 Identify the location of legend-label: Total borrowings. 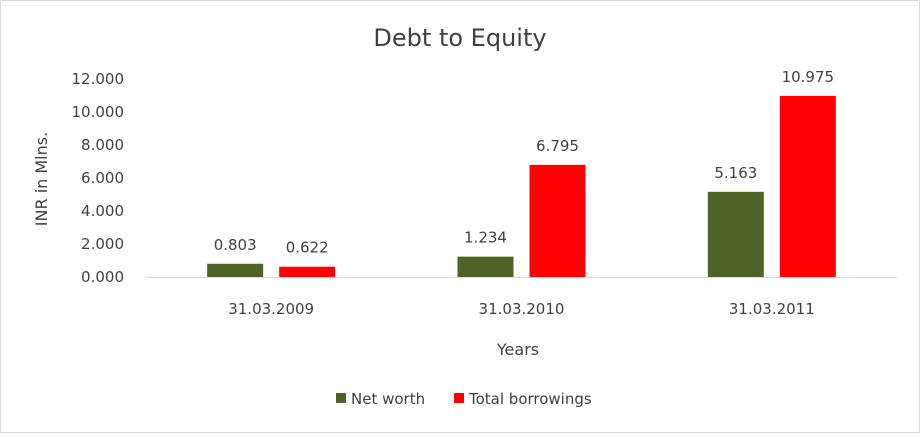
(530, 399).